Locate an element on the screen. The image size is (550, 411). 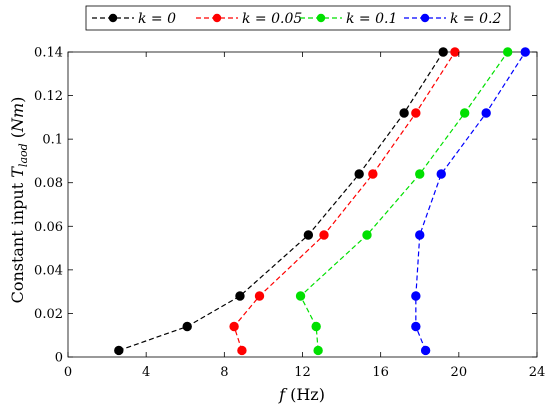
y-axis-title: Constant input Tlaod (Nm) is located at coordinates (19, 200).